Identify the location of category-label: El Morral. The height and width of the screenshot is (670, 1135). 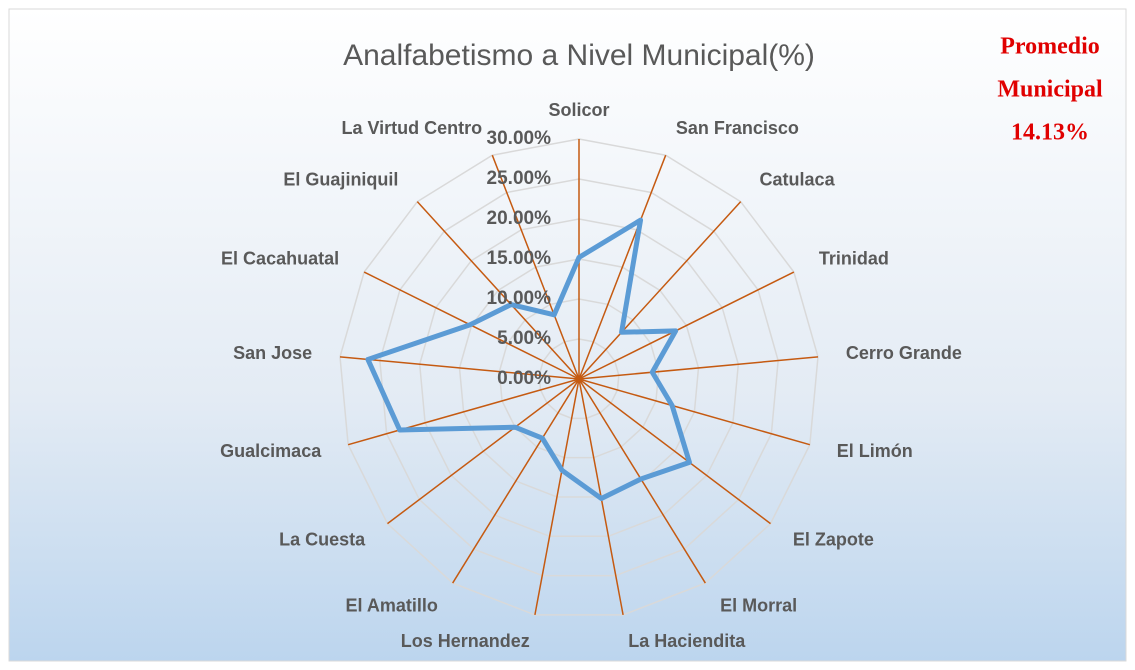
(758, 606).